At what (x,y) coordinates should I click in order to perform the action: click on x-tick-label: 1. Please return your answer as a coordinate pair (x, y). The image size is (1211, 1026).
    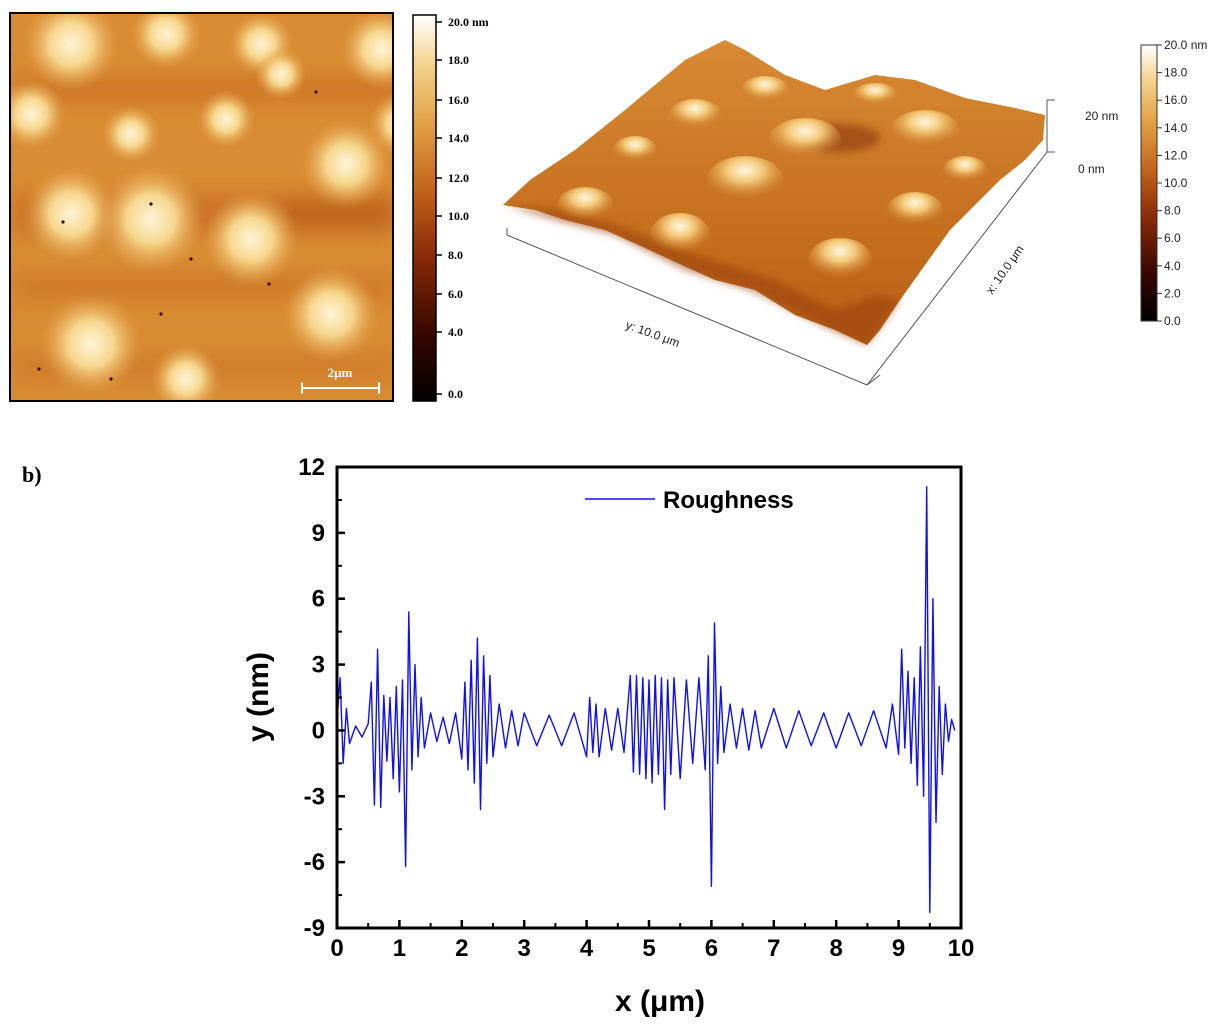
    Looking at the image, I should click on (399, 948).